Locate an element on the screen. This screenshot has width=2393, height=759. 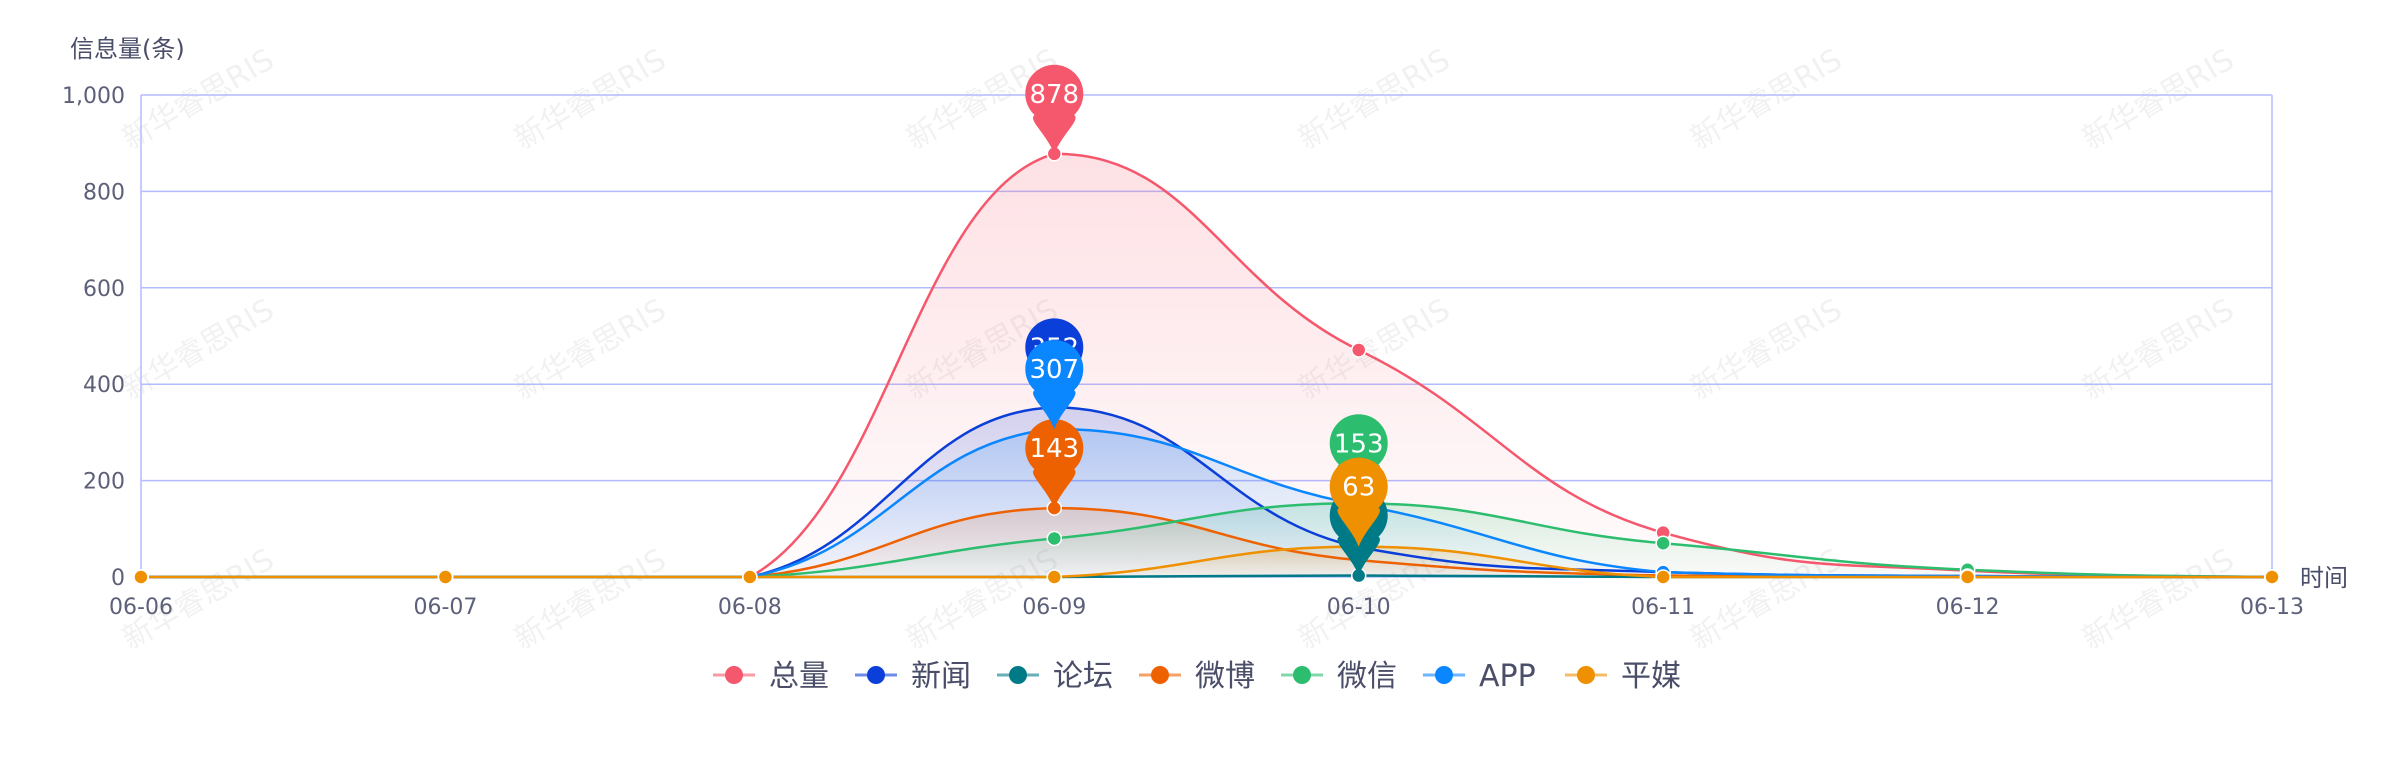
legend-item: APP is located at coordinates (1479, 676).